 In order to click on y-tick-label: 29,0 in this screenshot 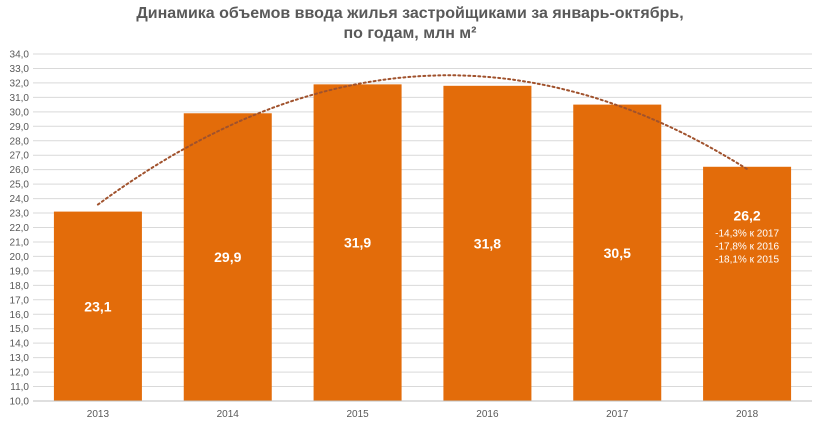, I will do `click(20, 127)`.